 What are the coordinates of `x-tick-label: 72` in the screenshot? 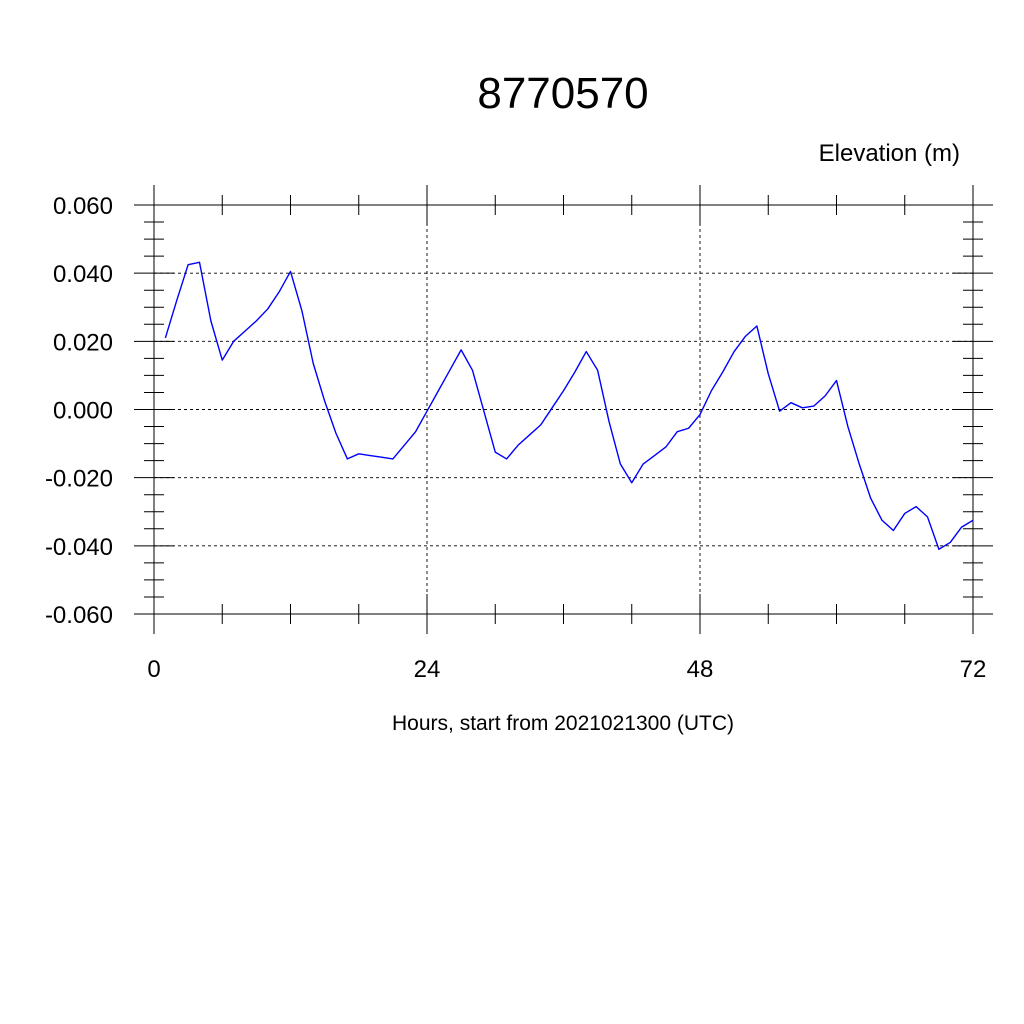 It's located at (973, 669).